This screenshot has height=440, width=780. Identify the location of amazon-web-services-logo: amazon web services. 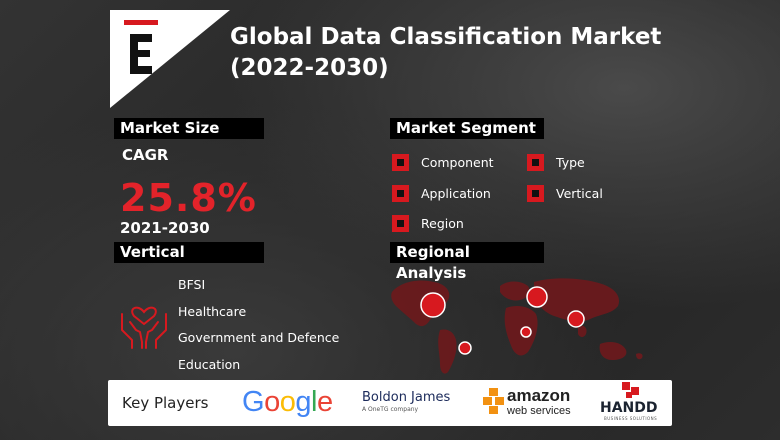
(533, 404).